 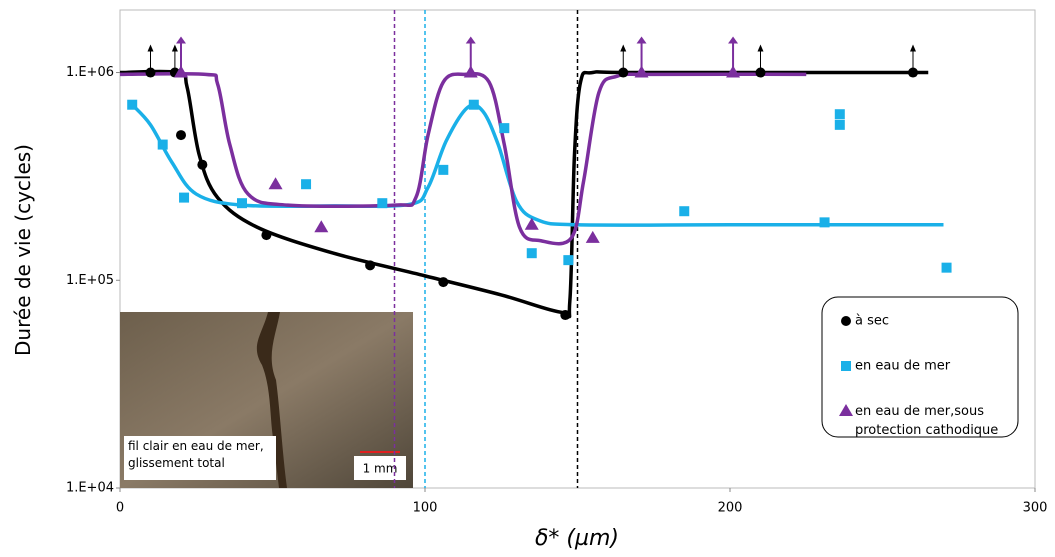 What do you see at coordinates (577, 538) in the screenshot?
I see `x-axis-label: δ* (µm)` at bounding box center [577, 538].